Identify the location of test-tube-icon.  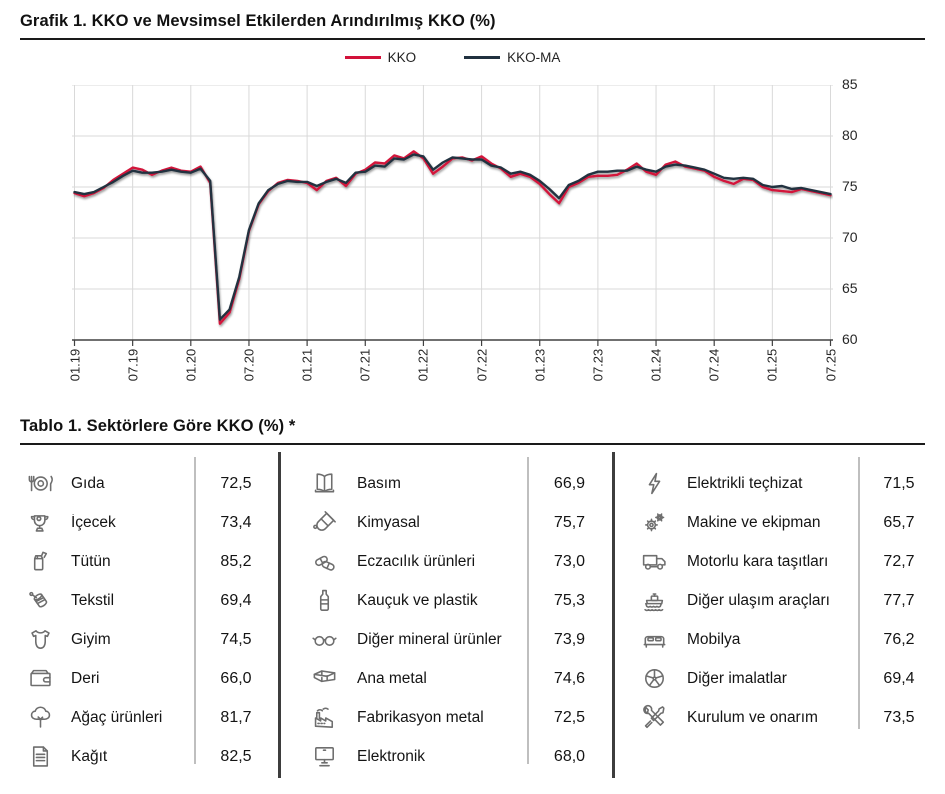
(324, 523).